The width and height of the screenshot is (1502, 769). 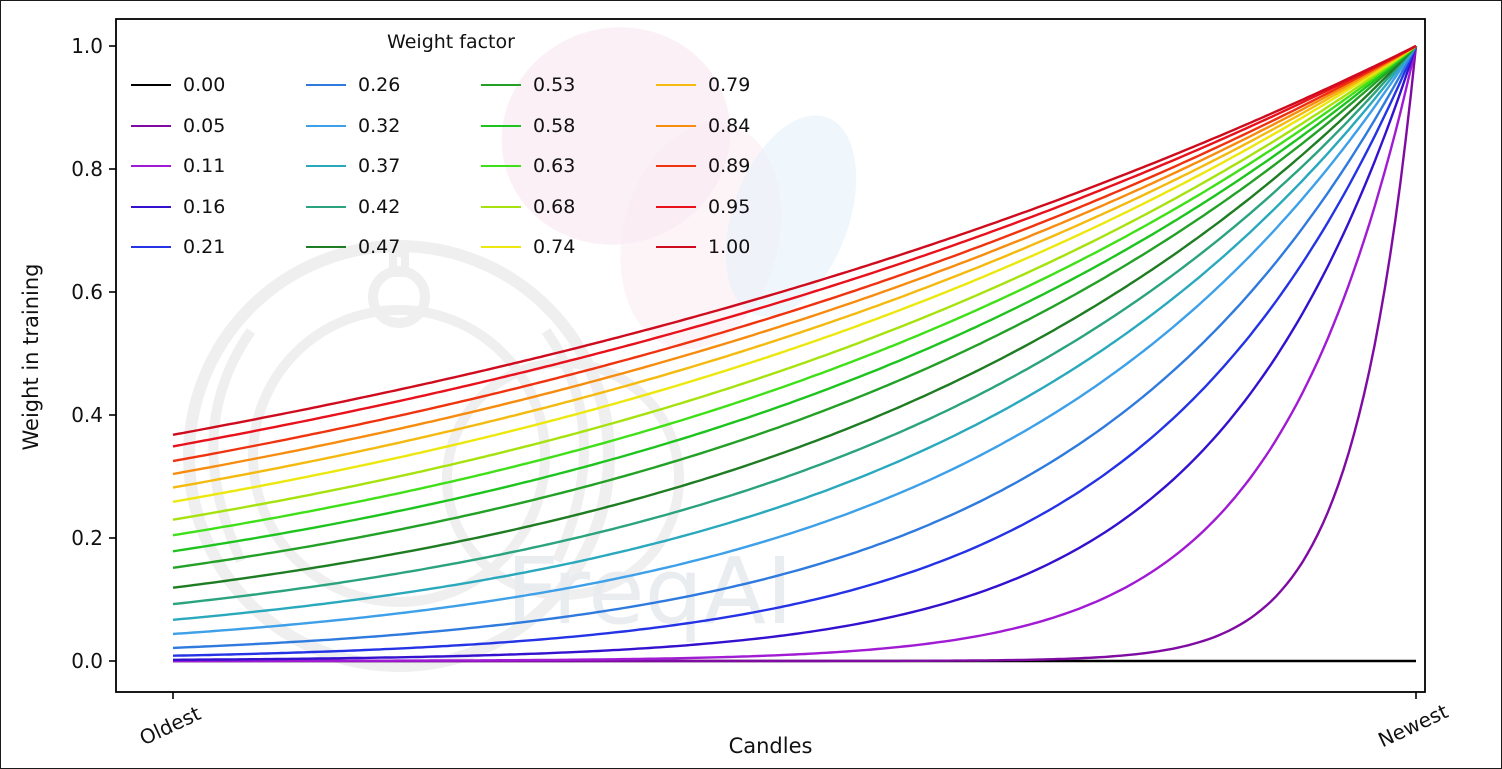 I want to click on legend-item: 0.63, so click(x=568, y=166).